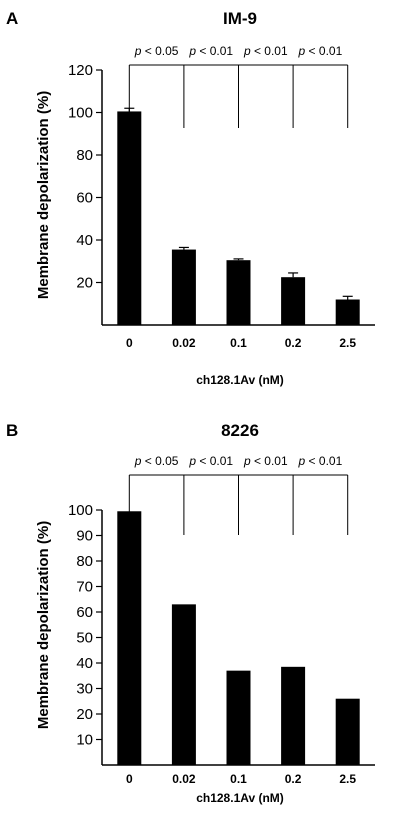 This screenshot has height=818, width=405. I want to click on panel-b-y-ticks: 10 20 30 40 50 60 70 80 90 100, so click(85, 625).